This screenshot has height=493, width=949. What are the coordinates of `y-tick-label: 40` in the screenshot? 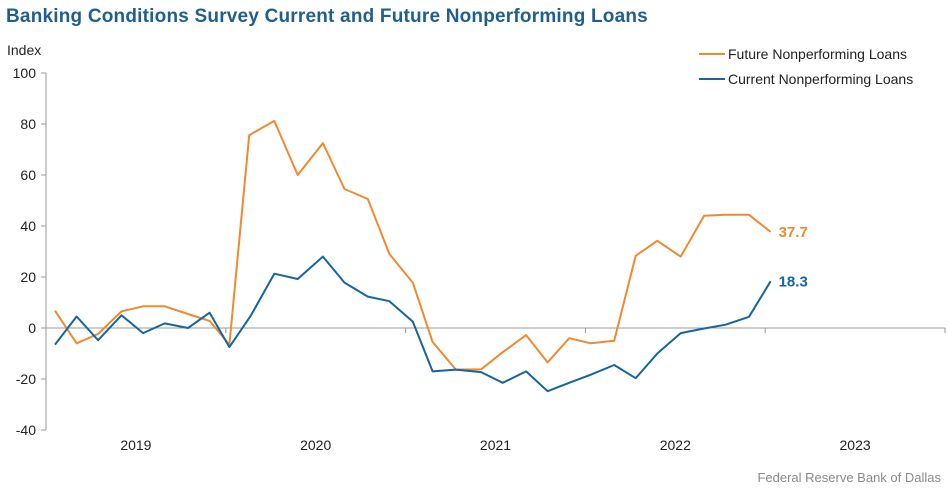 It's located at (28, 226).